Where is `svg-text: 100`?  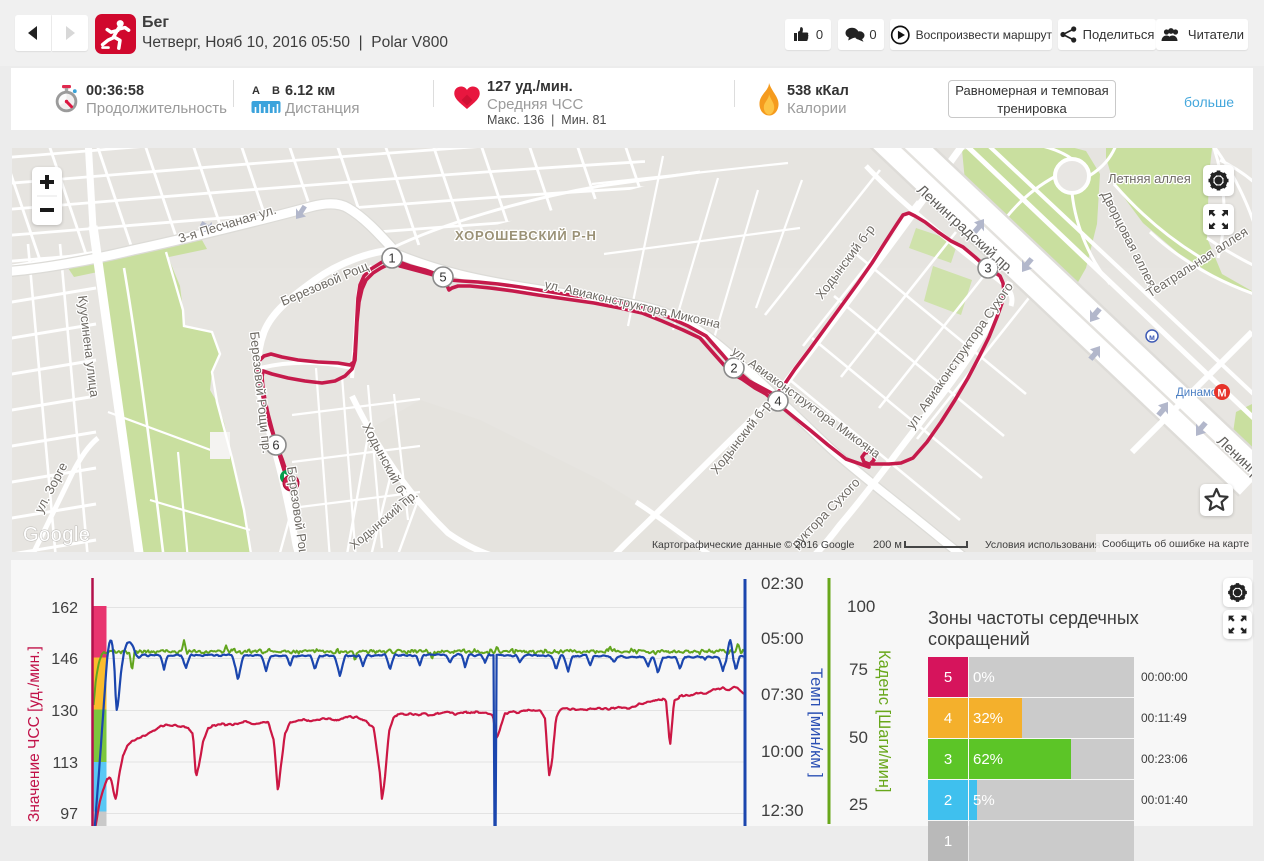 svg-text: 100 is located at coordinates (861, 606).